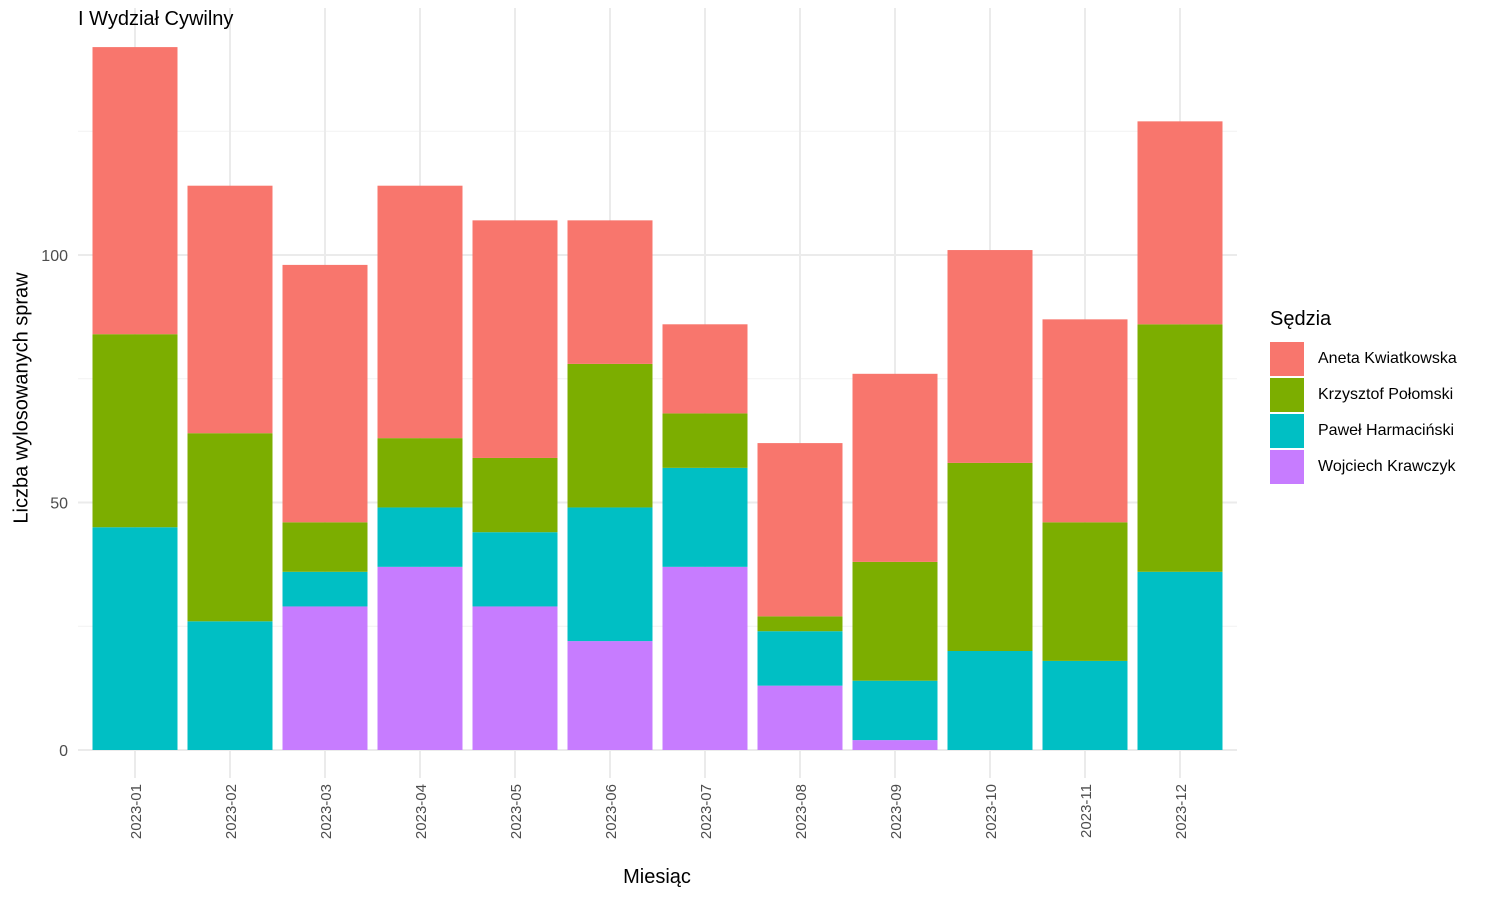  Describe the element at coordinates (326, 811) in the screenshot. I see `x-tick-label: 2023-03` at that location.